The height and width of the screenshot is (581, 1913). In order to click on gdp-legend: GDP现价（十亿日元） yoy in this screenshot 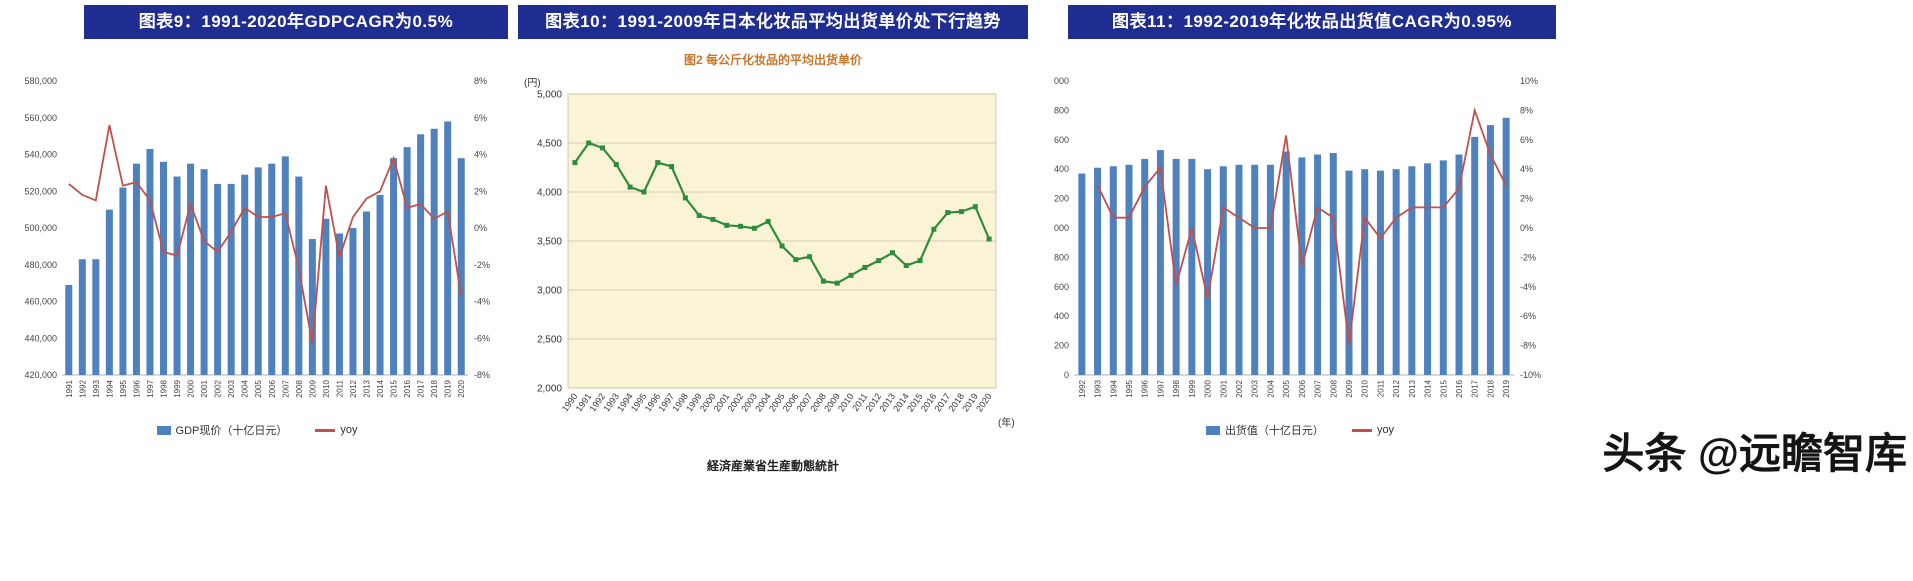, I will do `click(257, 430)`.